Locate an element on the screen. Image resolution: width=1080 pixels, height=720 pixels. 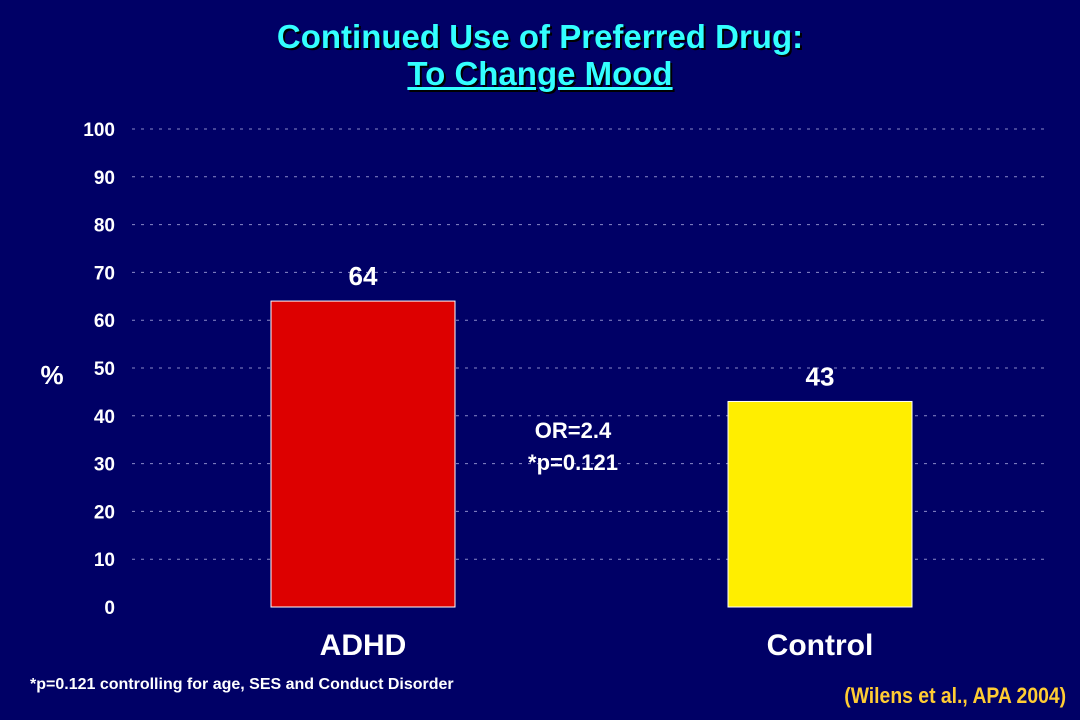
y-tick-label: 20 is located at coordinates (104, 512).